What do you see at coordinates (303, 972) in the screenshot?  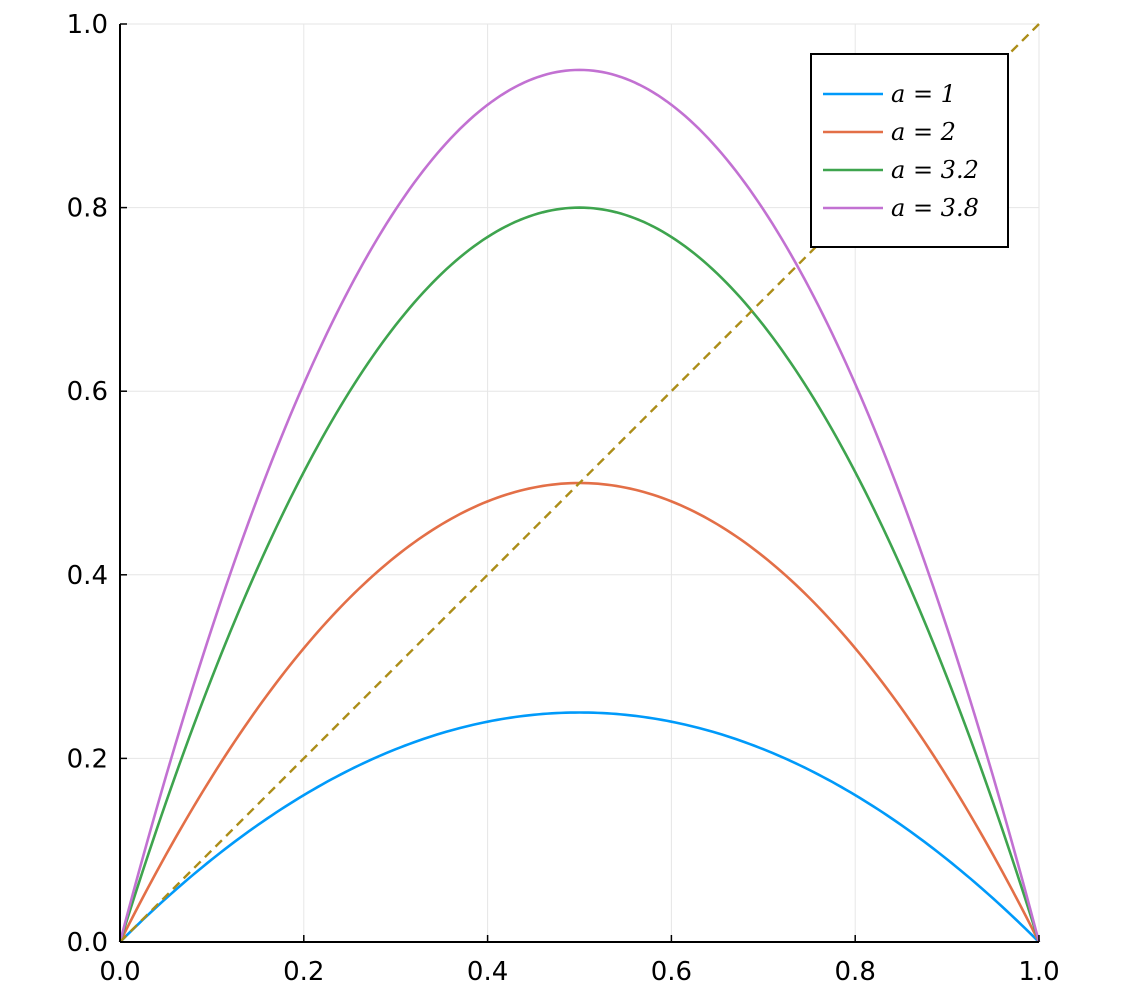 I see `x-tick-label: 0.2` at bounding box center [303, 972].